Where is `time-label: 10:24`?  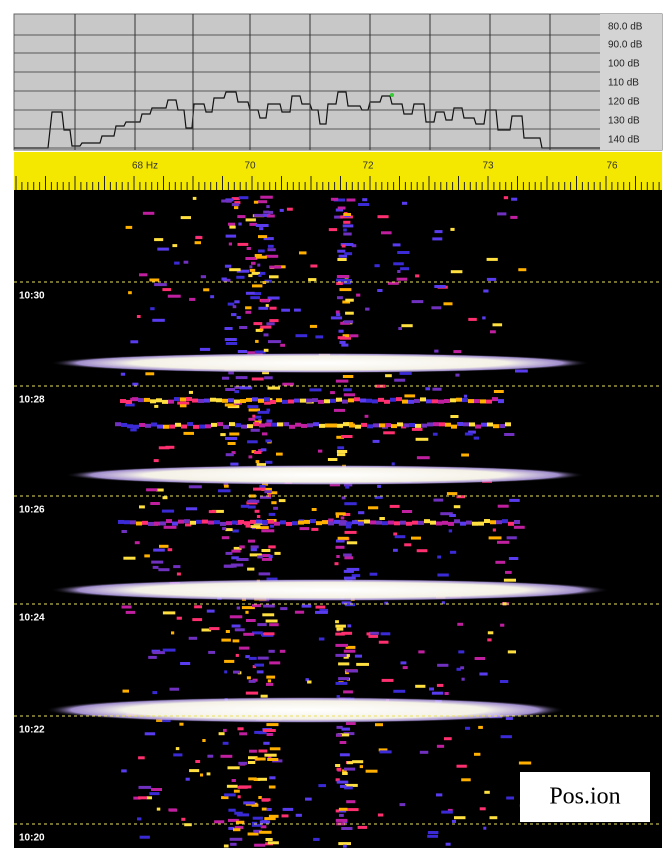 time-label: 10:24 is located at coordinates (32, 618).